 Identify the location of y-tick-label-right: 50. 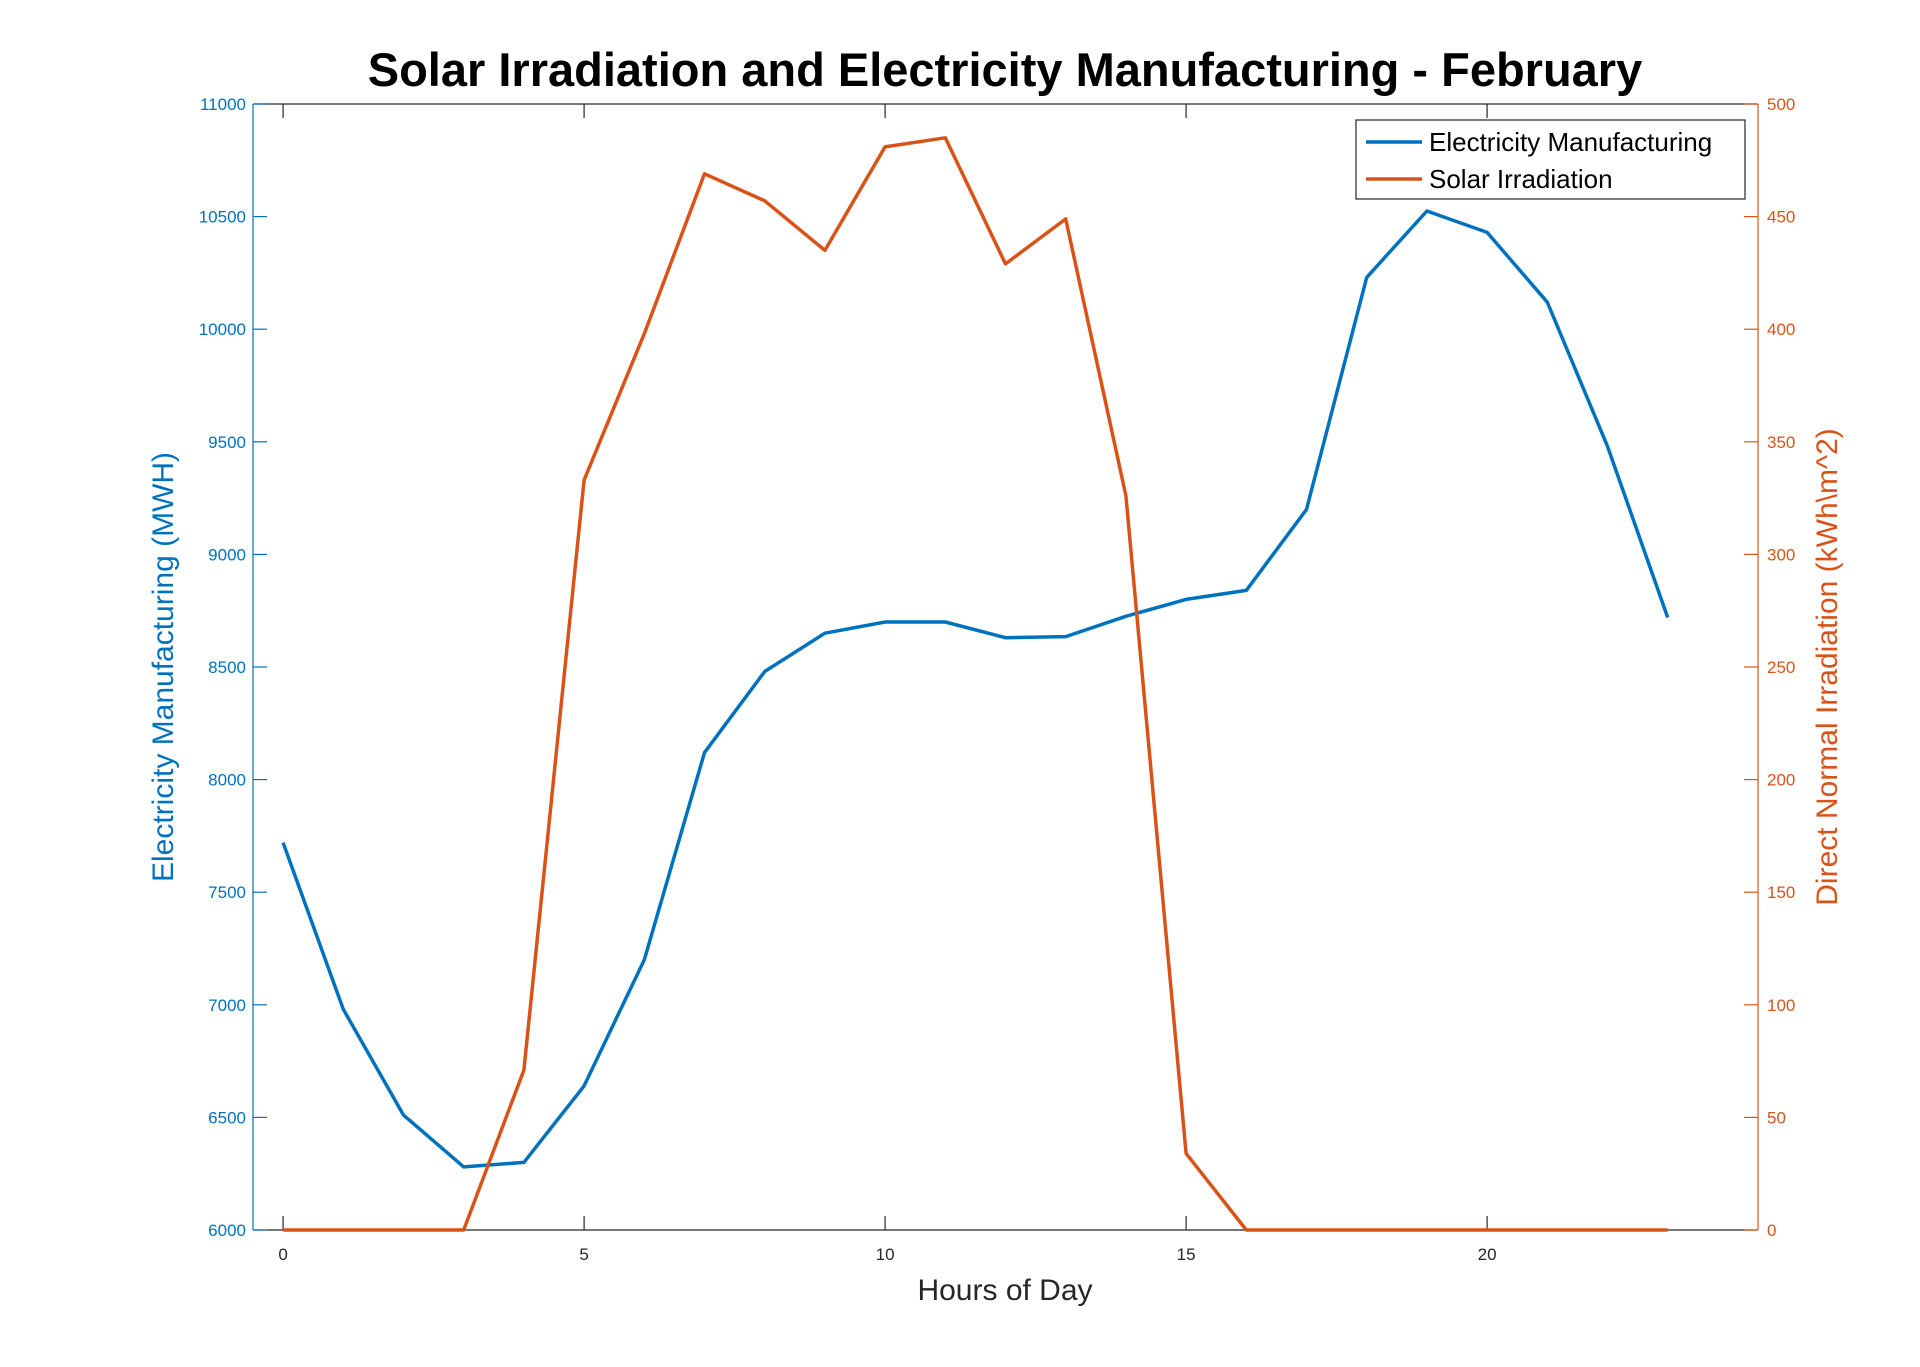
(1776, 1117).